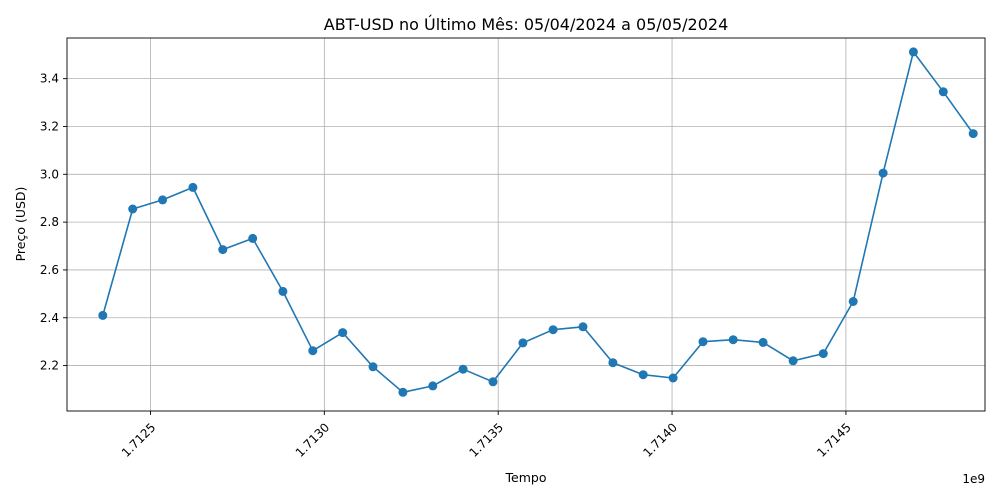 The height and width of the screenshot is (500, 1000). Describe the element at coordinates (49, 126) in the screenshot. I see `y-tick-label: 3.2` at that location.